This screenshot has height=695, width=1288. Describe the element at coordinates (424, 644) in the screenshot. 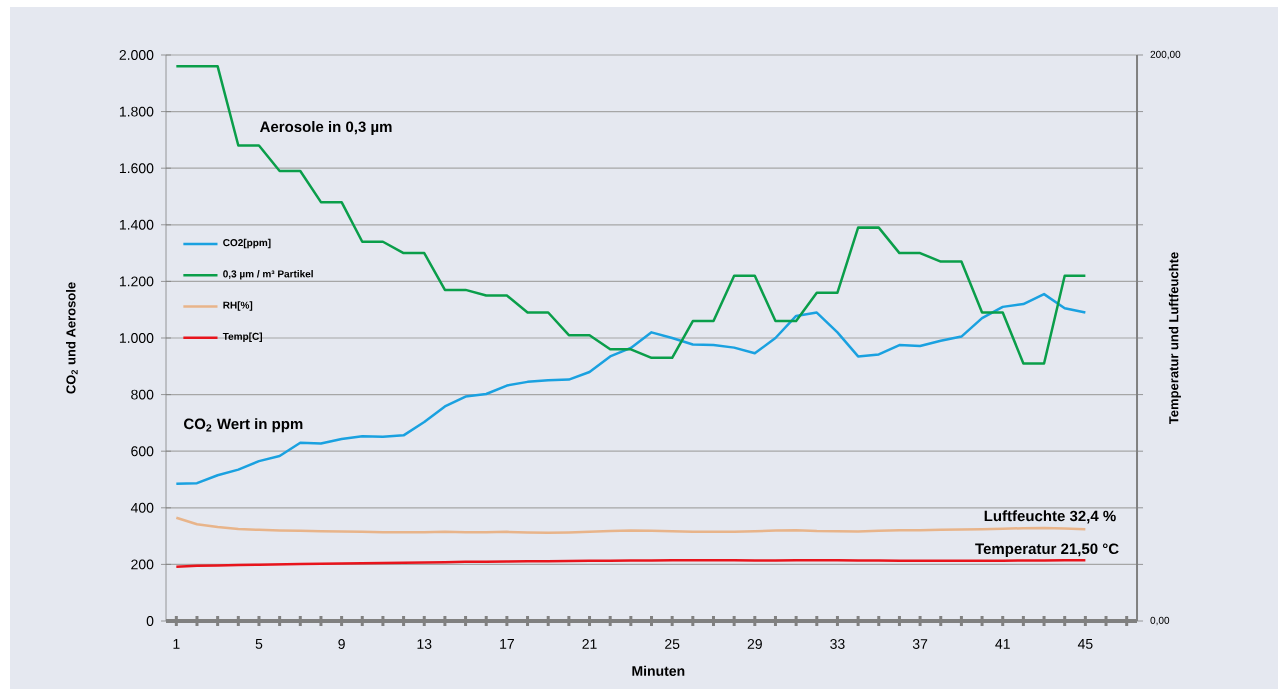

I see `x-tick-label: 13` at that location.